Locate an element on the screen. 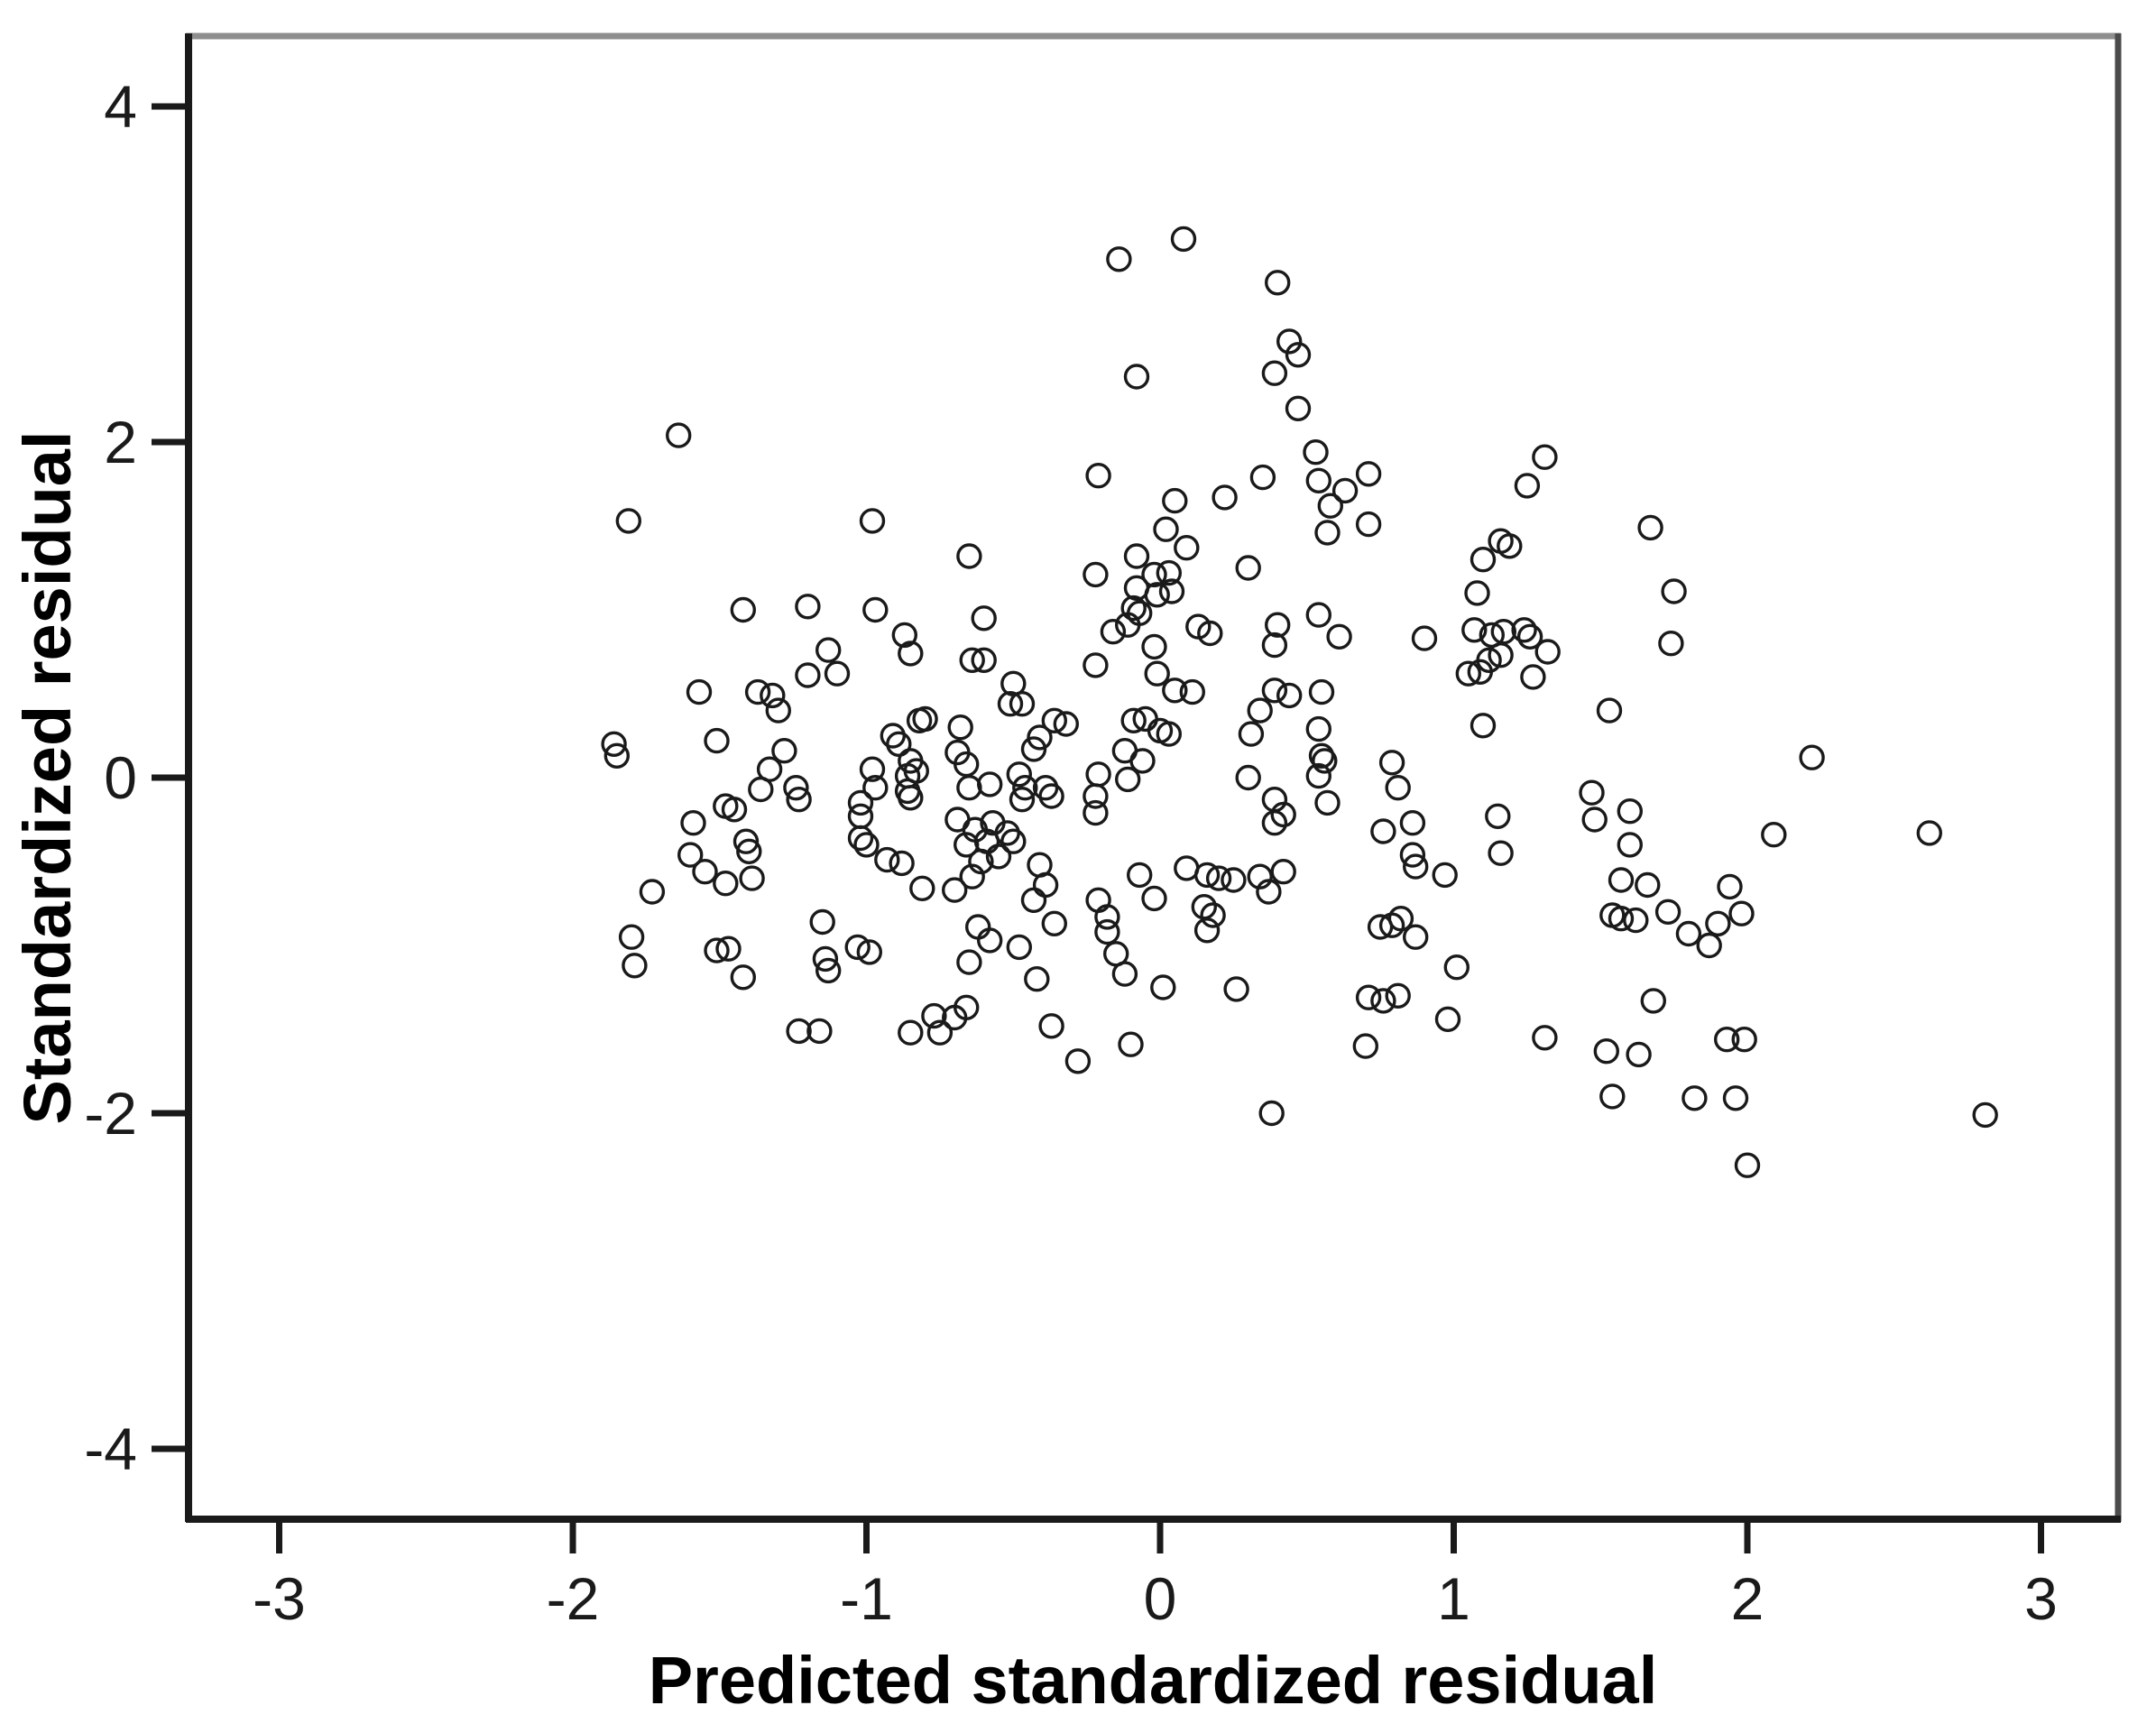 This screenshot has width=2156, height=1733. x-axis-ticks: -3 -2 -1 0 1 2 3 is located at coordinates (1155, 1575).